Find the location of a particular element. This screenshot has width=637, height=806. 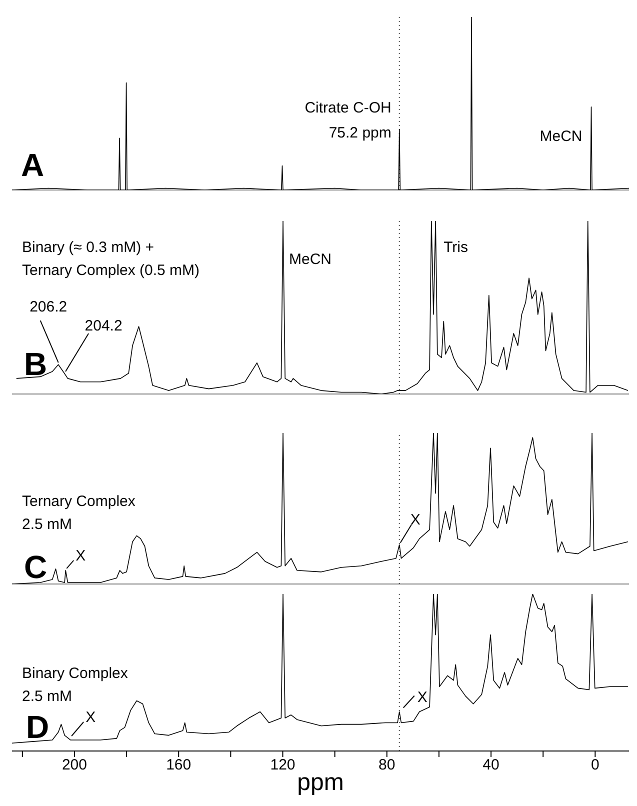

text: Binary (≈ 0.3 mM) + Ternary Complex (0.5 mM) is located at coordinates (111, 259).